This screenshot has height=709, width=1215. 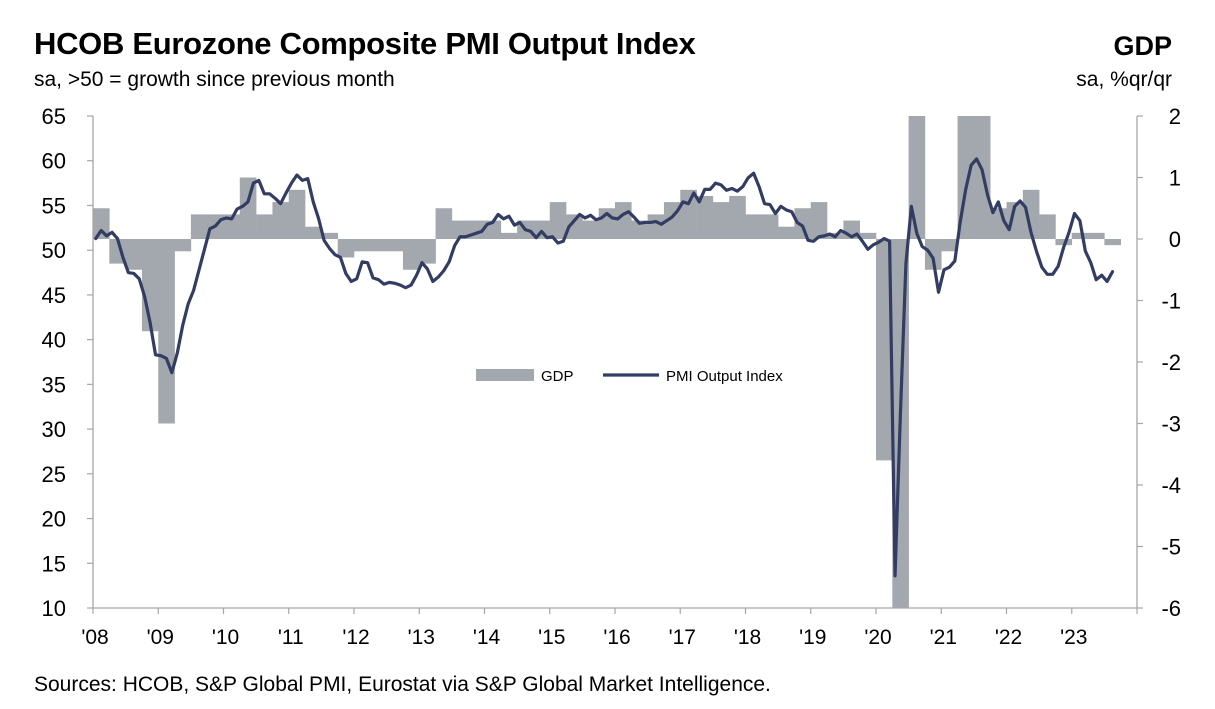 What do you see at coordinates (460, 229) in the screenshot?
I see `gdp-bar-2013Q3` at bounding box center [460, 229].